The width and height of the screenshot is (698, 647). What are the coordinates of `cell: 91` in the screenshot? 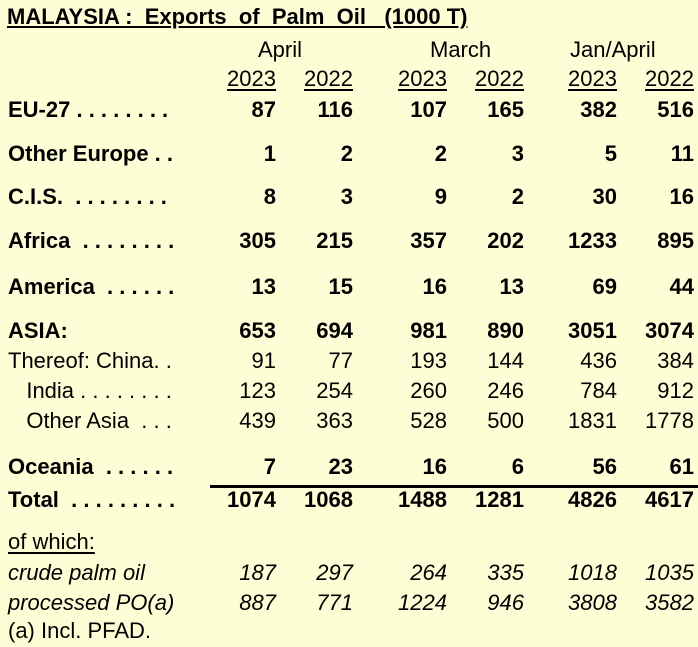 It's located at (263, 360).